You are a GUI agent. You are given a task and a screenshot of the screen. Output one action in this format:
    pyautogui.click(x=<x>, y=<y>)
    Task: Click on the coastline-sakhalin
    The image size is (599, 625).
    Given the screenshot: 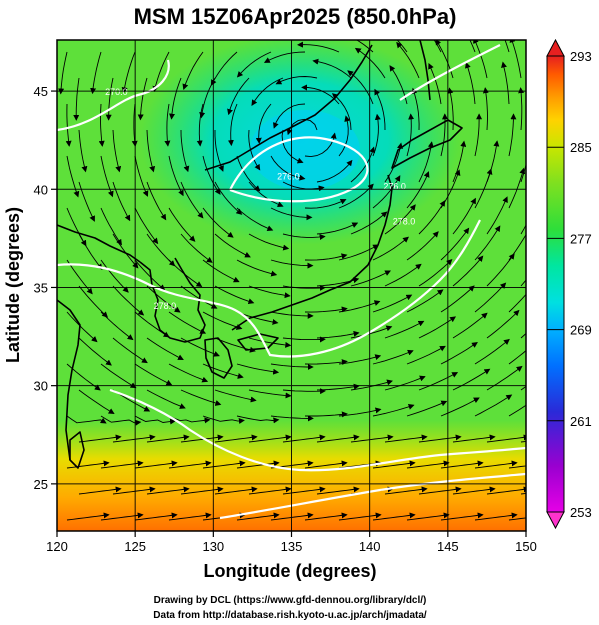 What is the action you would take?
    pyautogui.click(x=425, y=70)
    